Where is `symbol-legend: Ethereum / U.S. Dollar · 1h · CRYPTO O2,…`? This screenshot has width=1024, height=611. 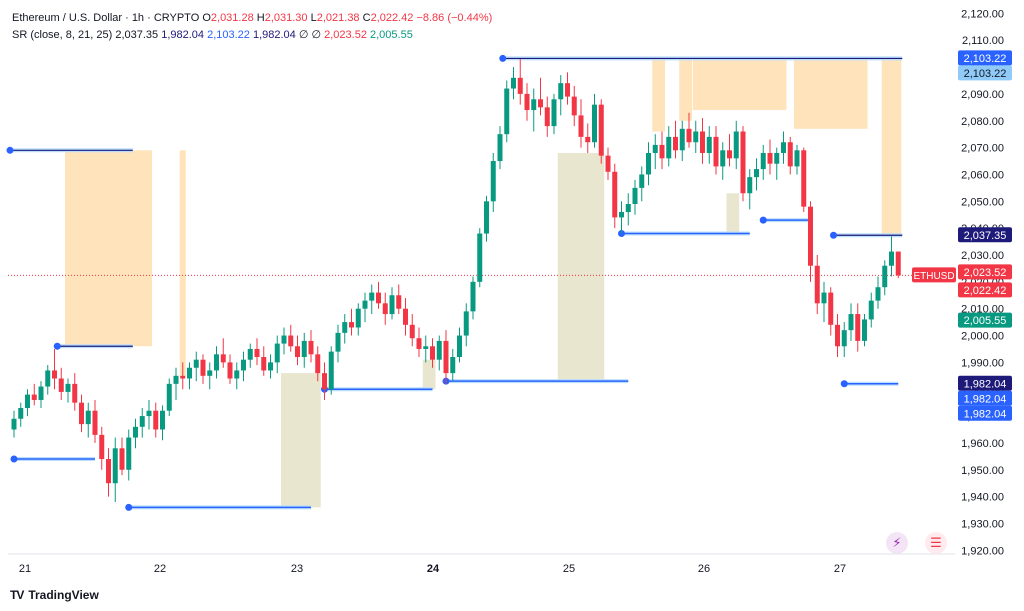
symbol-legend: Ethereum / U.S. Dollar · 1h · CRYPTO O2,… is located at coordinates (252, 18).